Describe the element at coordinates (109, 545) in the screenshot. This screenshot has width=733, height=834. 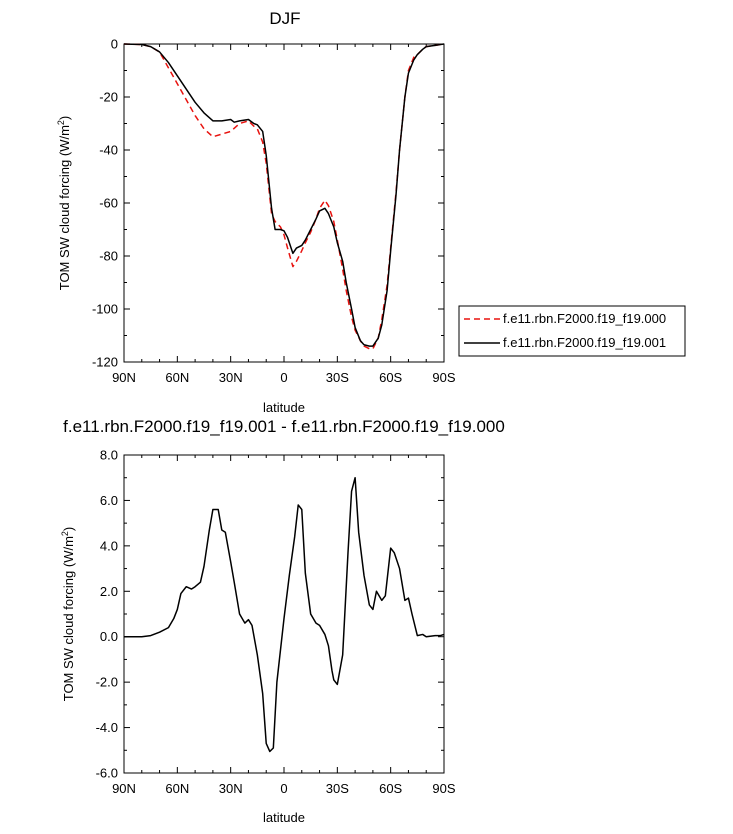
I see `bottom-y-tick-label: 4.0` at that location.